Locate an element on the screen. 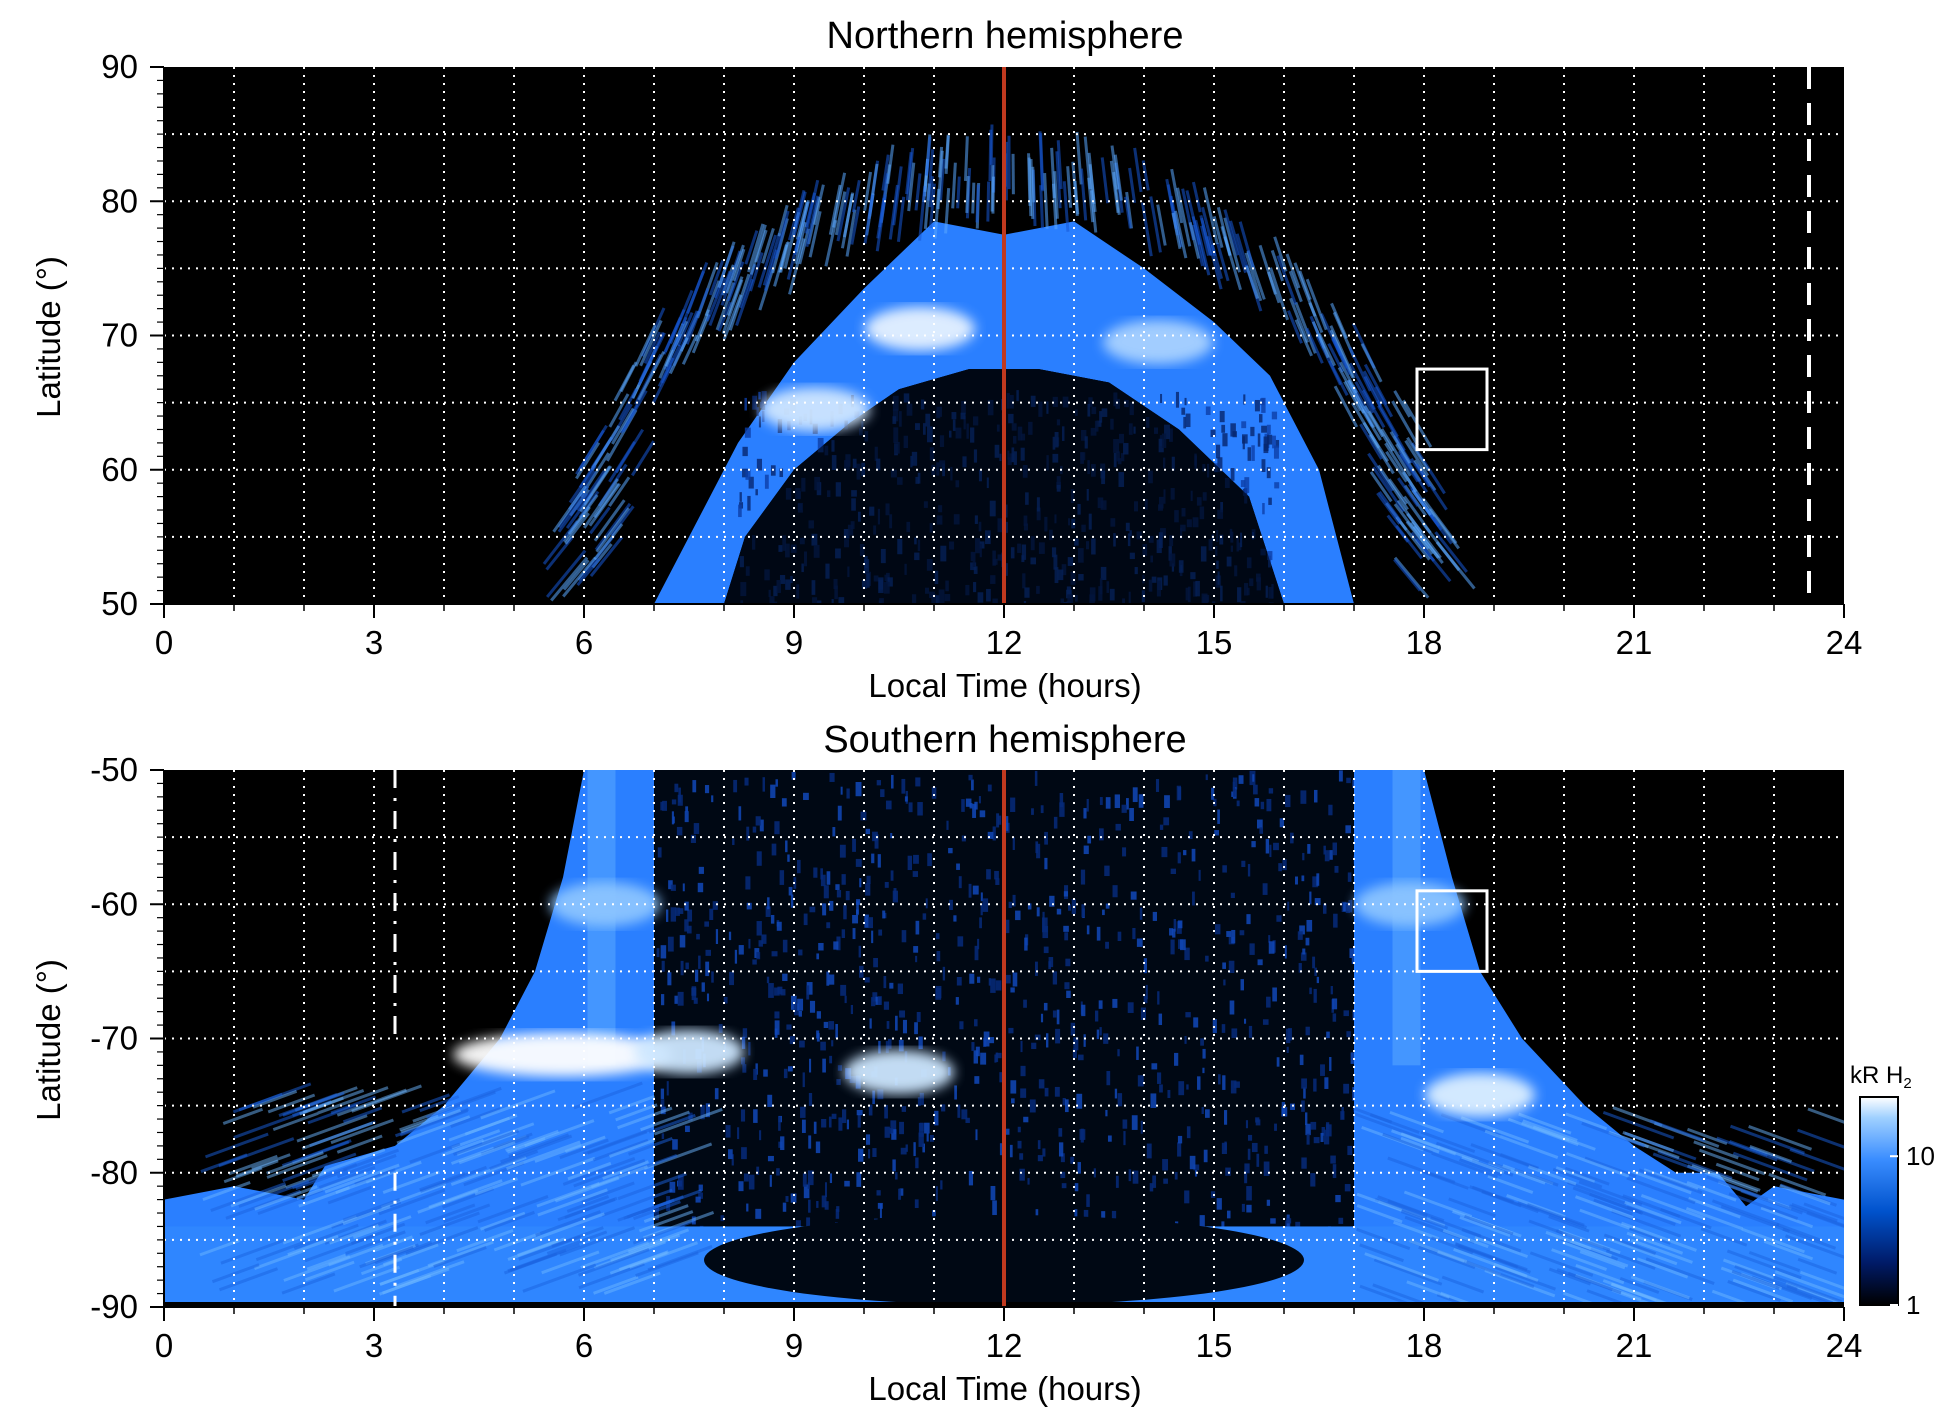 The height and width of the screenshot is (1423, 1950). x-tick-label: 24 is located at coordinates (1844, 1345).